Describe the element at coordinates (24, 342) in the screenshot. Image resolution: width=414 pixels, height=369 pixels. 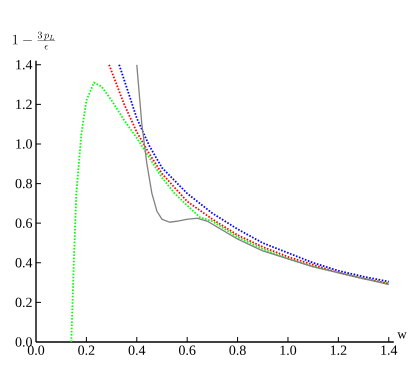
I see `y-tick-label: 0.0` at that location.